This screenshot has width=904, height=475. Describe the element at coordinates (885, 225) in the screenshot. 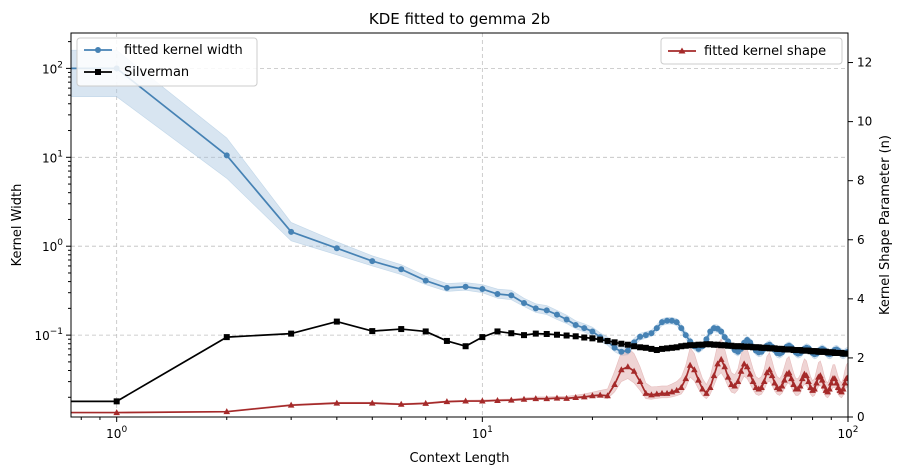

I see `right-y-axis-title: Kernel Shape Parameter (n)` at that location.